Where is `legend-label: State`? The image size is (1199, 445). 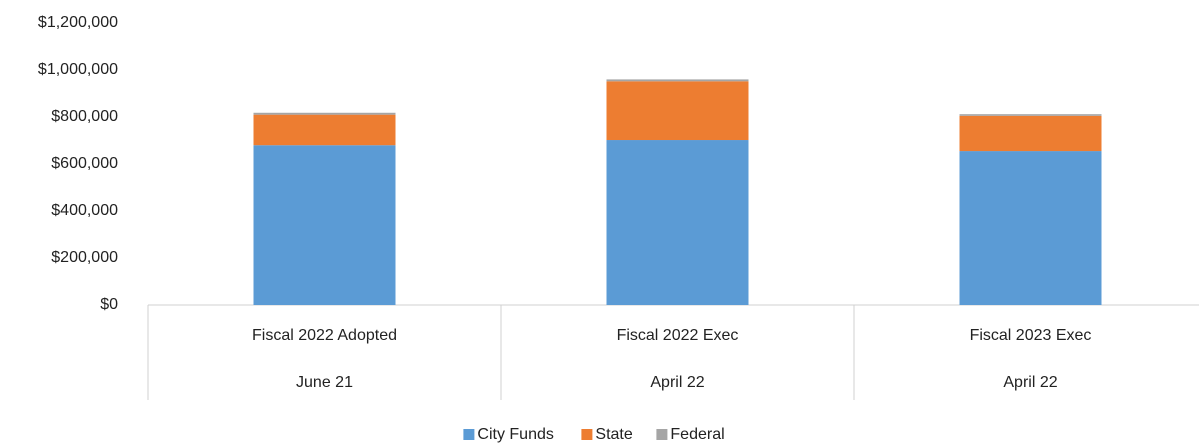
legend-label: State is located at coordinates (613, 434).